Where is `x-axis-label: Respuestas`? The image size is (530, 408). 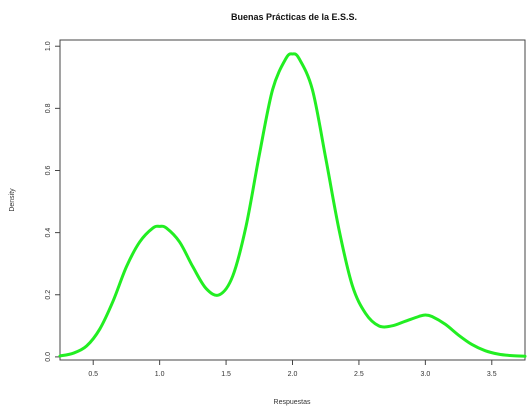 x-axis-label: Respuestas is located at coordinates (292, 402).